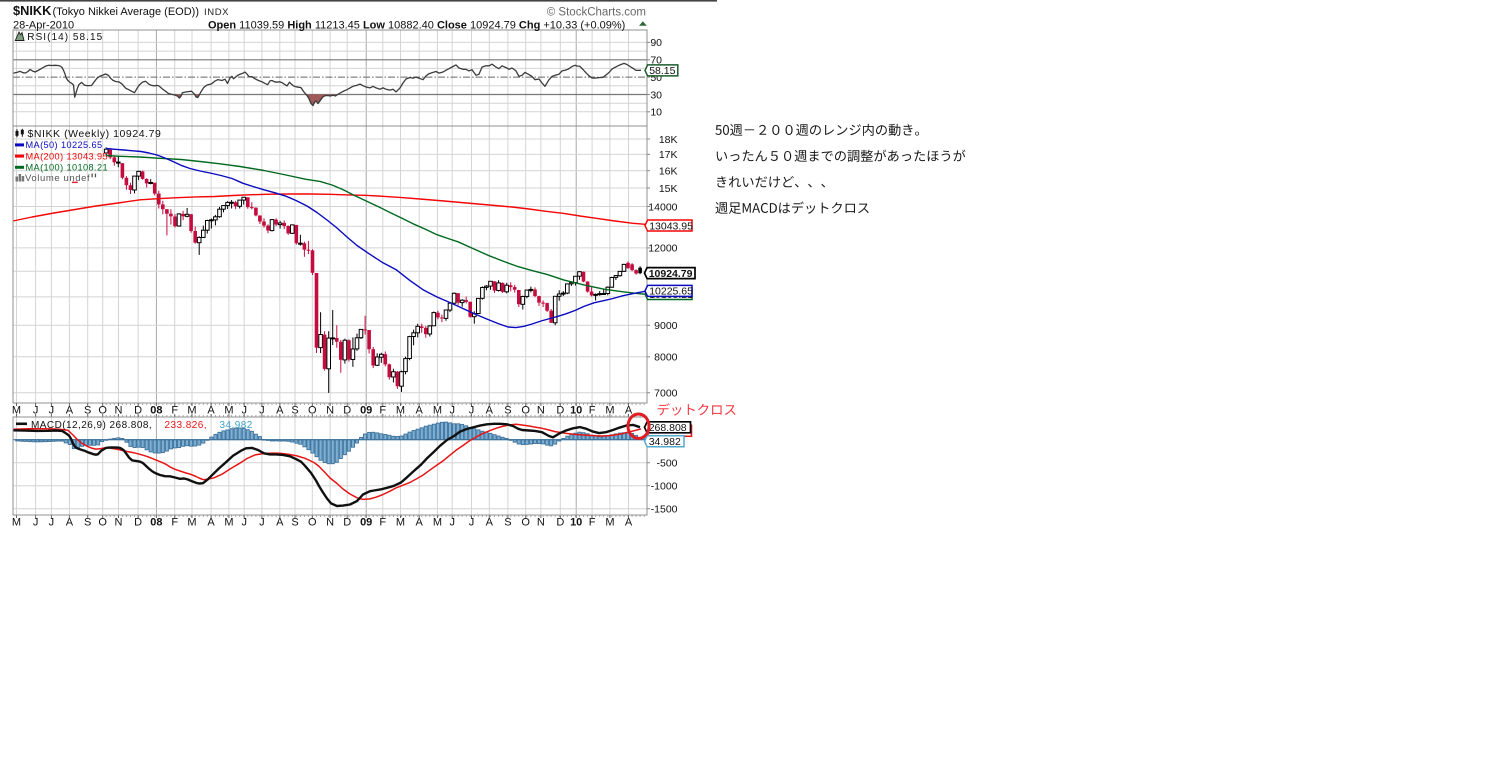  What do you see at coordinates (666, 464) in the screenshot?
I see `svg-text: -500` at bounding box center [666, 464].